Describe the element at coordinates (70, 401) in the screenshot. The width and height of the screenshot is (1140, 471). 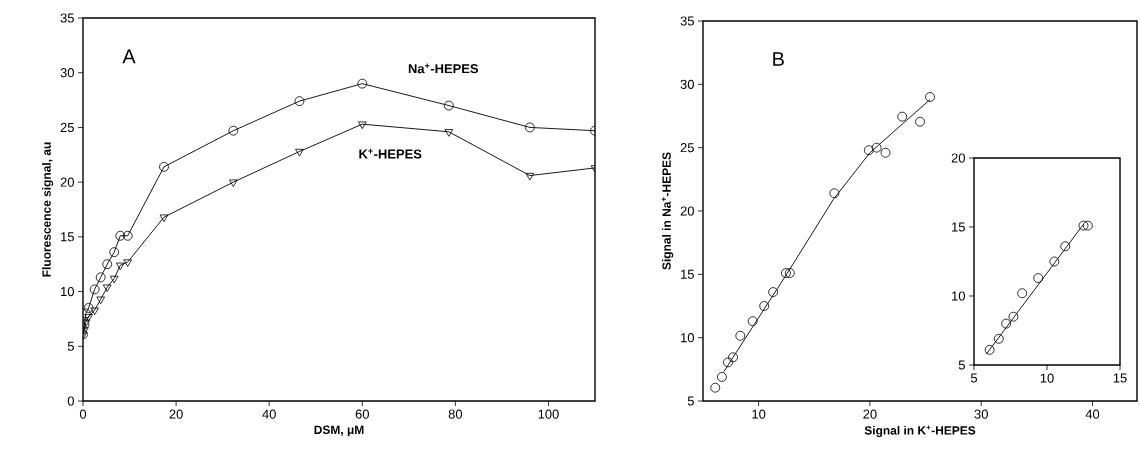
I see `y-tick-label: 0` at that location.